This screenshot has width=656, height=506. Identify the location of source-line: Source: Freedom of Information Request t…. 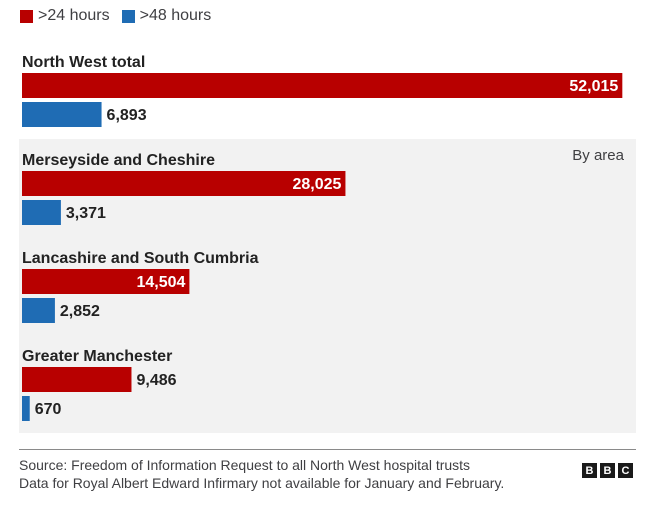
(245, 465).